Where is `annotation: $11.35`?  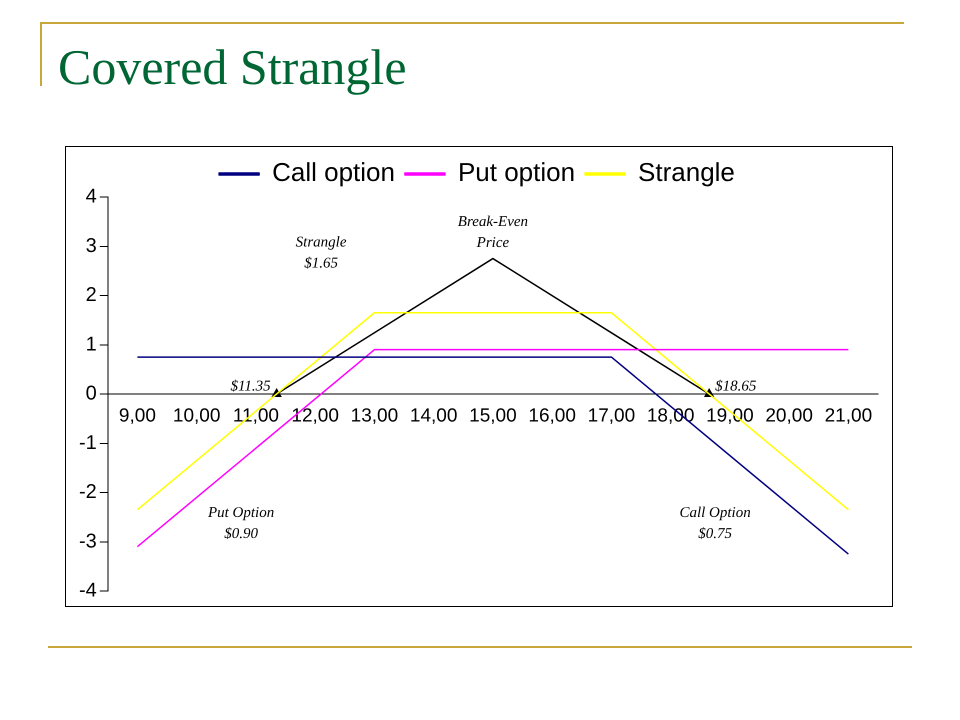 annotation: $11.35 is located at coordinates (251, 386).